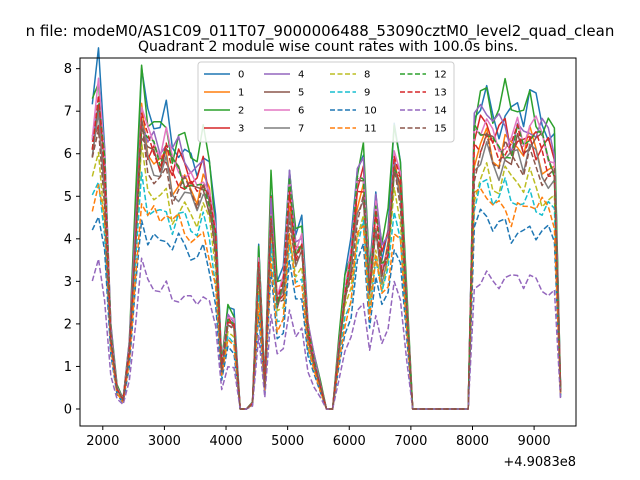 This screenshot has height=480, width=640. What do you see at coordinates (440, 75) in the screenshot?
I see `legend-label-12: 12` at bounding box center [440, 75].